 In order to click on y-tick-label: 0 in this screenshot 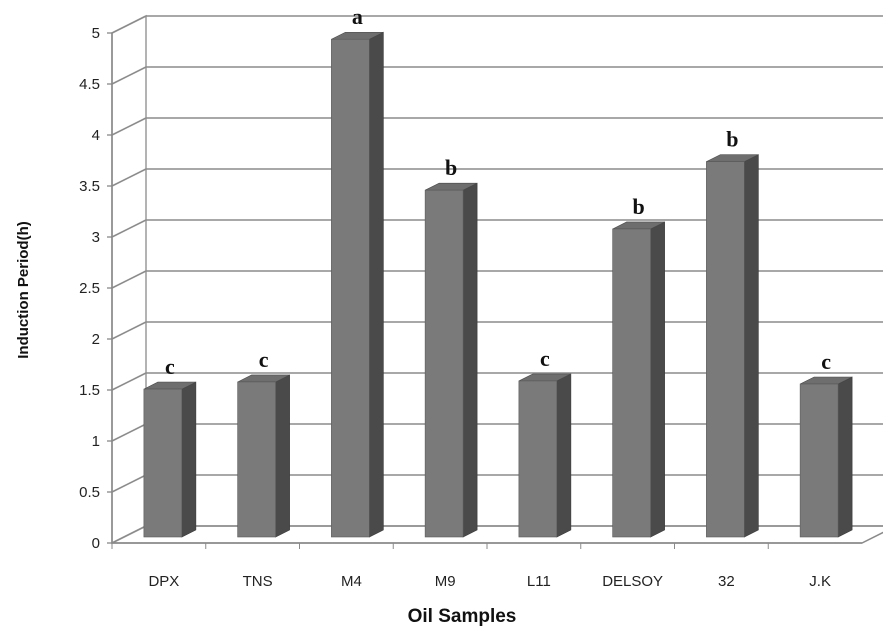, I will do `click(96, 543)`.